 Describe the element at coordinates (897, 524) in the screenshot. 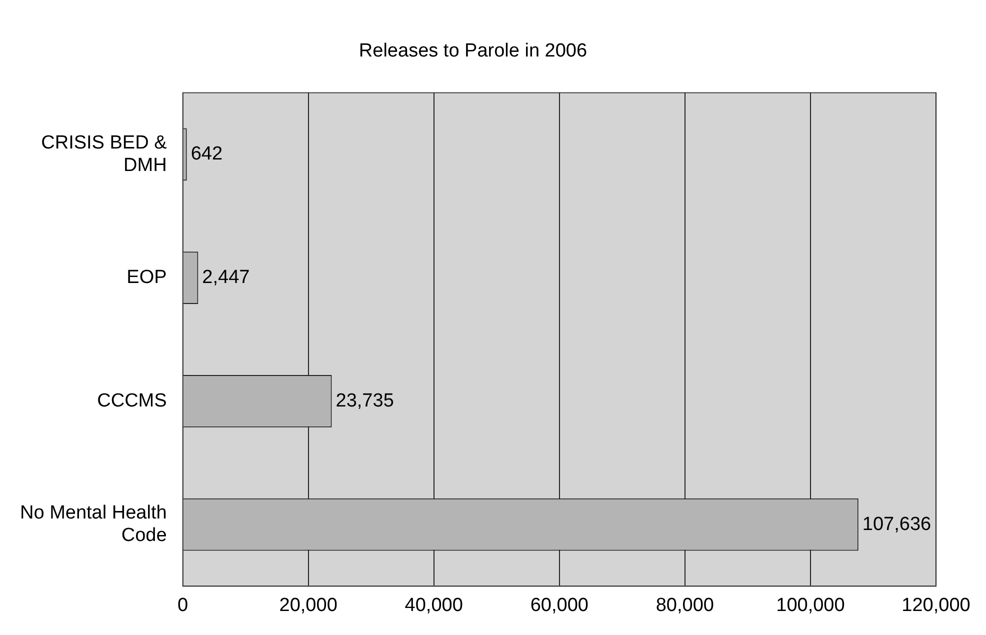

I see `data-label: 107,636` at that location.